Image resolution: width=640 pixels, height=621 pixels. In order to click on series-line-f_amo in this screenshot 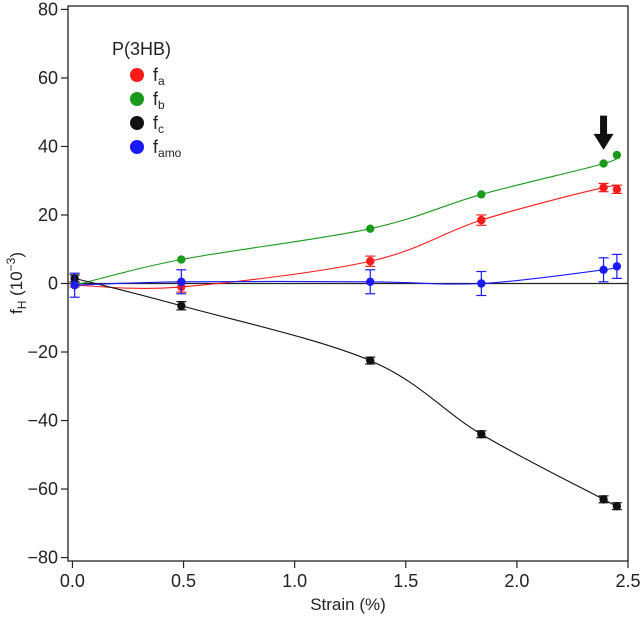, I will do `click(346, 275)`.